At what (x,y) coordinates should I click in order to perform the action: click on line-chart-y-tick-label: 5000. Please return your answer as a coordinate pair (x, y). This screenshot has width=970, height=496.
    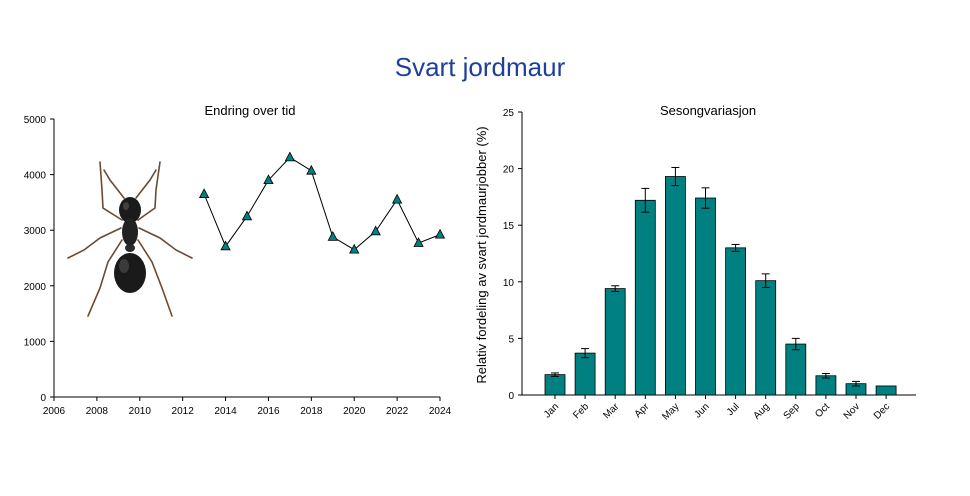
    Looking at the image, I should click on (35, 120).